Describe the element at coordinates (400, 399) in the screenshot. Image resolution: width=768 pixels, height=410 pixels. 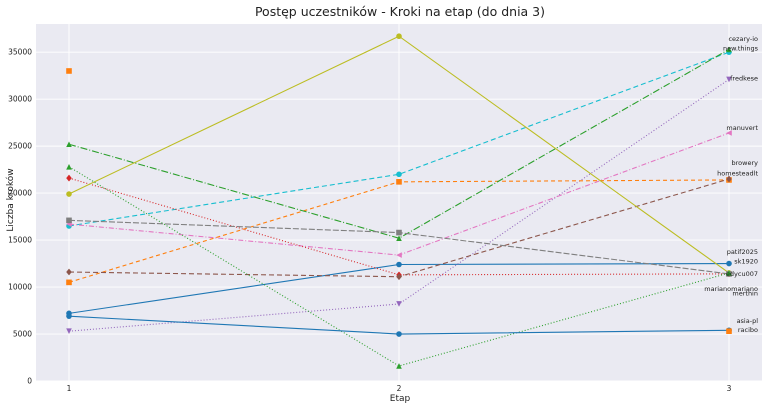
I see `x-axis-label: Etap` at that location.